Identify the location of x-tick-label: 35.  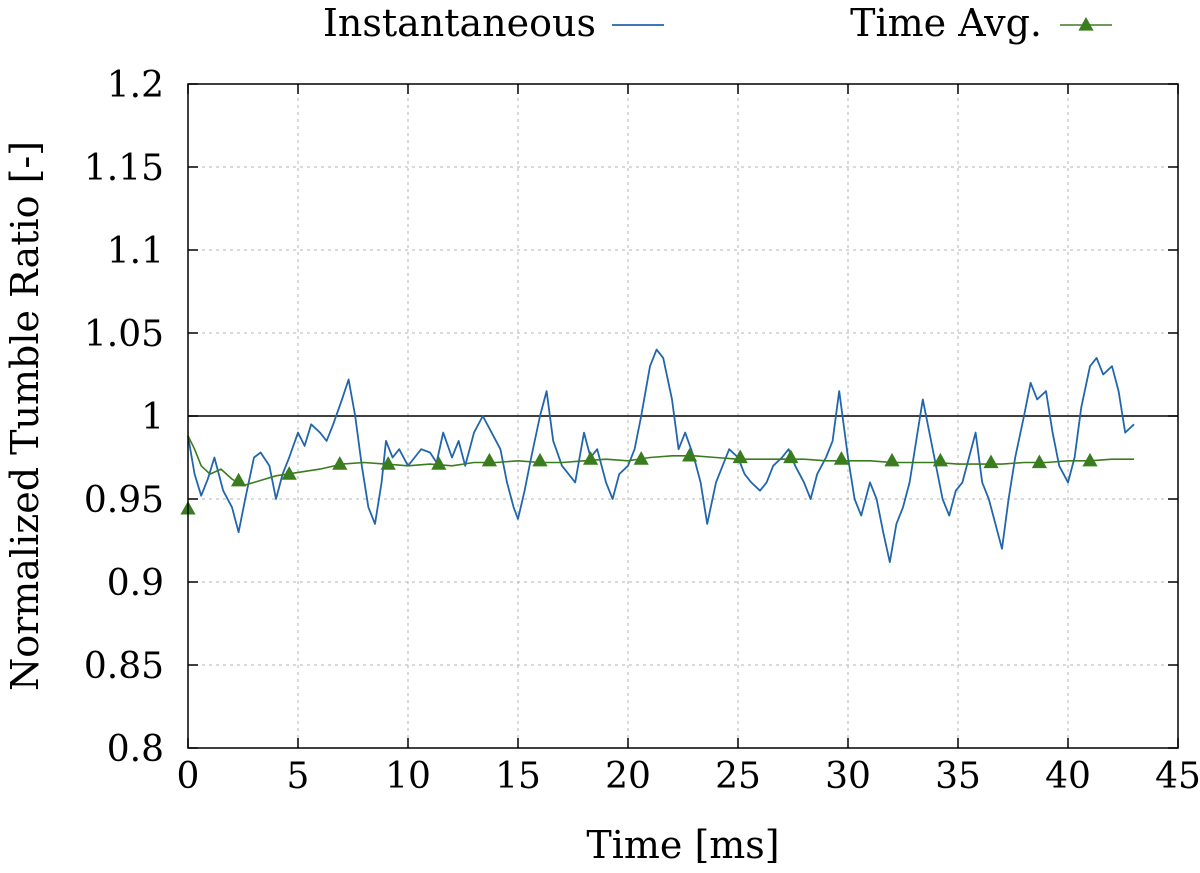
(958, 776).